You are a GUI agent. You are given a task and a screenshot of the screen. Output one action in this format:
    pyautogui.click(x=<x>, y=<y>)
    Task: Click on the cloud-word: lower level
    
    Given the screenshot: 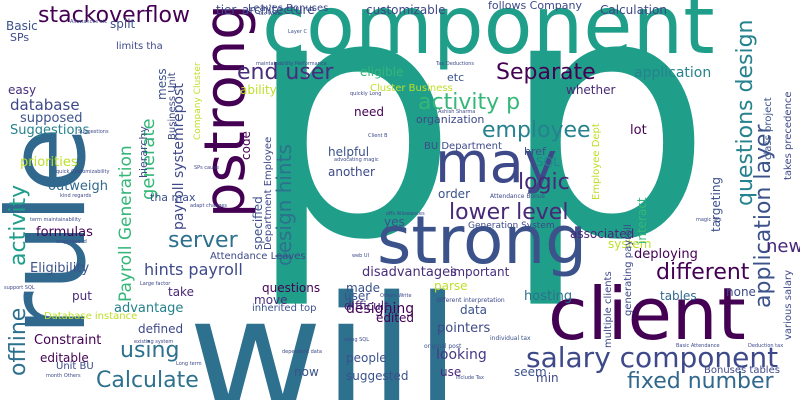 What is the action you would take?
    pyautogui.click(x=509, y=212)
    